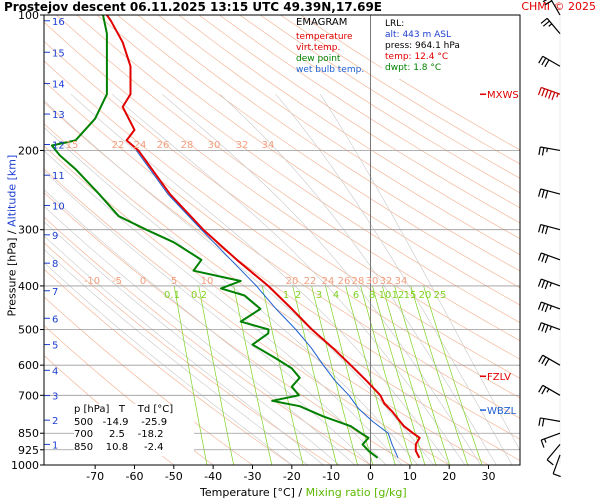 The height and width of the screenshot is (500, 600). What do you see at coordinates (55, 346) in the screenshot?
I see `altitude-tick-label: 5` at bounding box center [55, 346].